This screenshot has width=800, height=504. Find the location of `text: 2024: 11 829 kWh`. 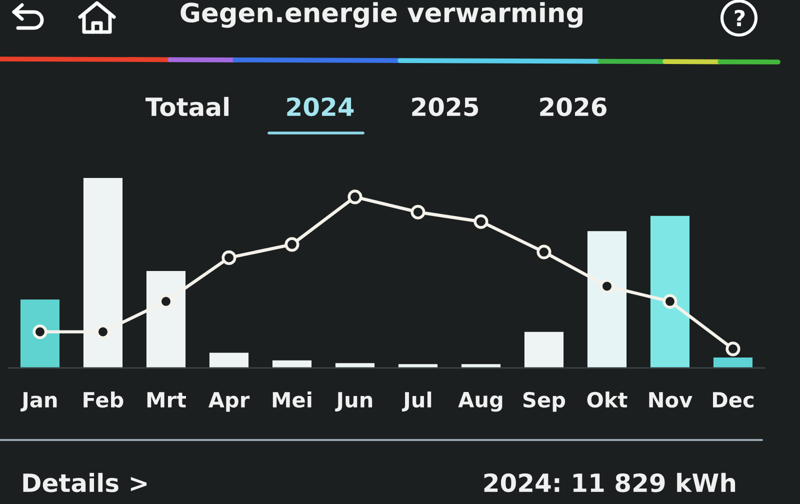

text: 2024: 11 829 kWh is located at coordinates (610, 482).